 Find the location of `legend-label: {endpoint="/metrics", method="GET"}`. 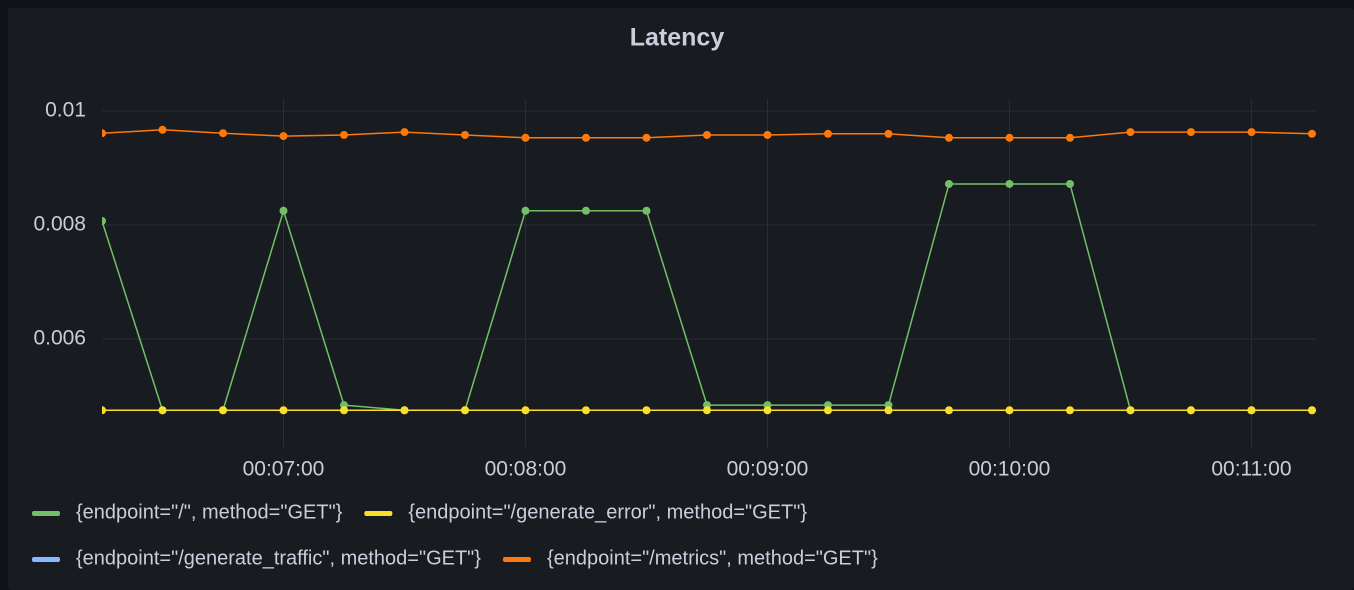

legend-label: {endpoint="/metrics", method="GET"} is located at coordinates (712, 558).